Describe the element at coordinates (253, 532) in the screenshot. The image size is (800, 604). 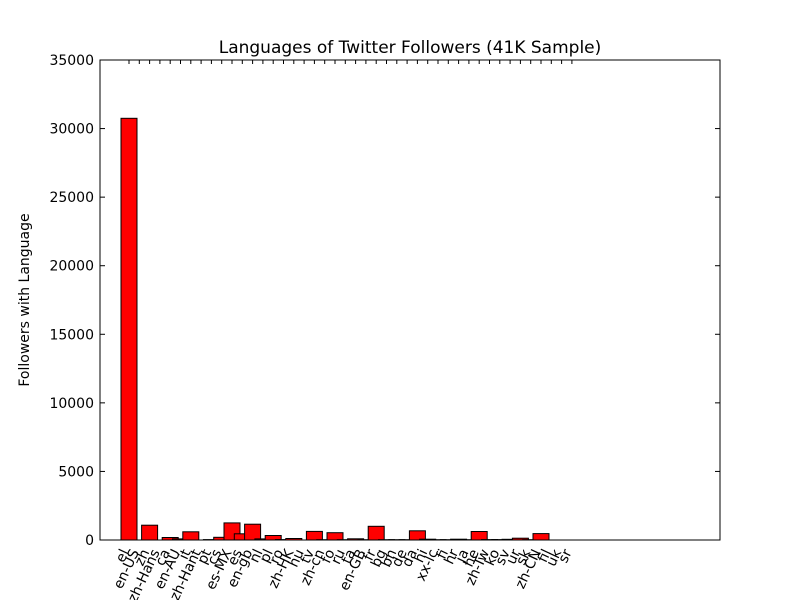
I see `bar-en-gb` at that location.